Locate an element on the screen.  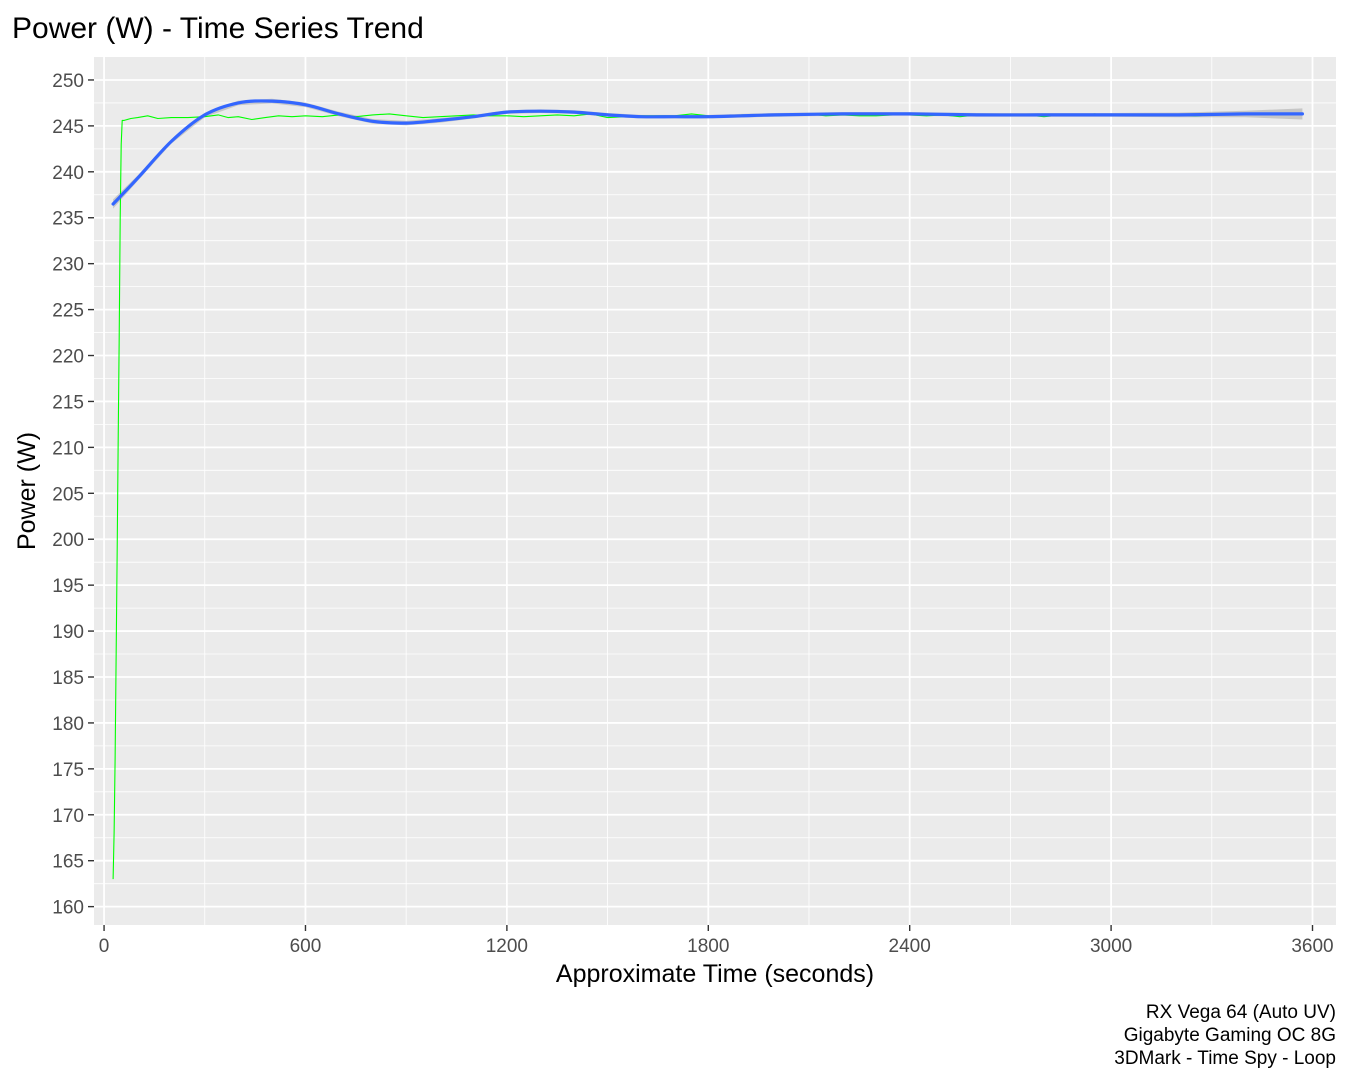
x-axis: 0 600 1200 1800 2400 3000 3600 is located at coordinates (716, 941).